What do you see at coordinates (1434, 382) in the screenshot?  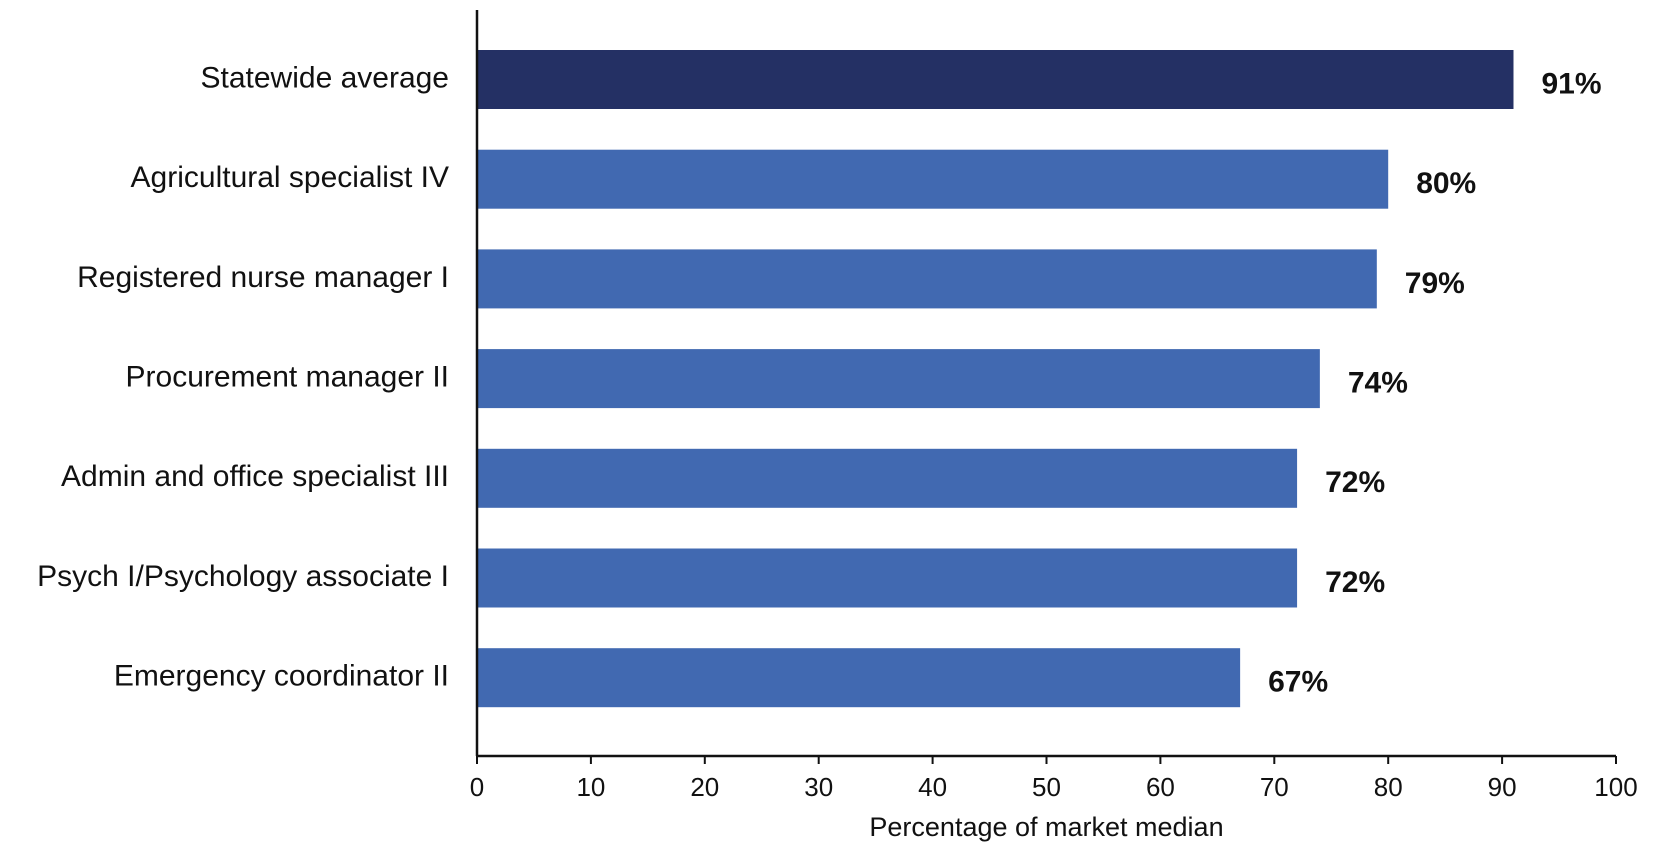 I see `value-labels: 91% 80% 79% 74% 72% 72% 67%` at bounding box center [1434, 382].